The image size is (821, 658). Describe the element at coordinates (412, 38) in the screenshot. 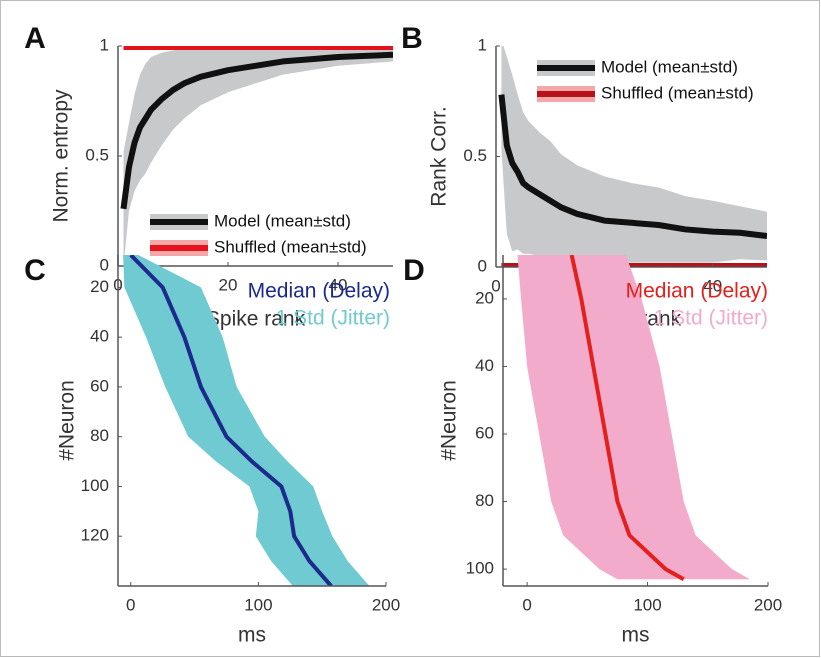

I see `panel-letter: B` at that location.